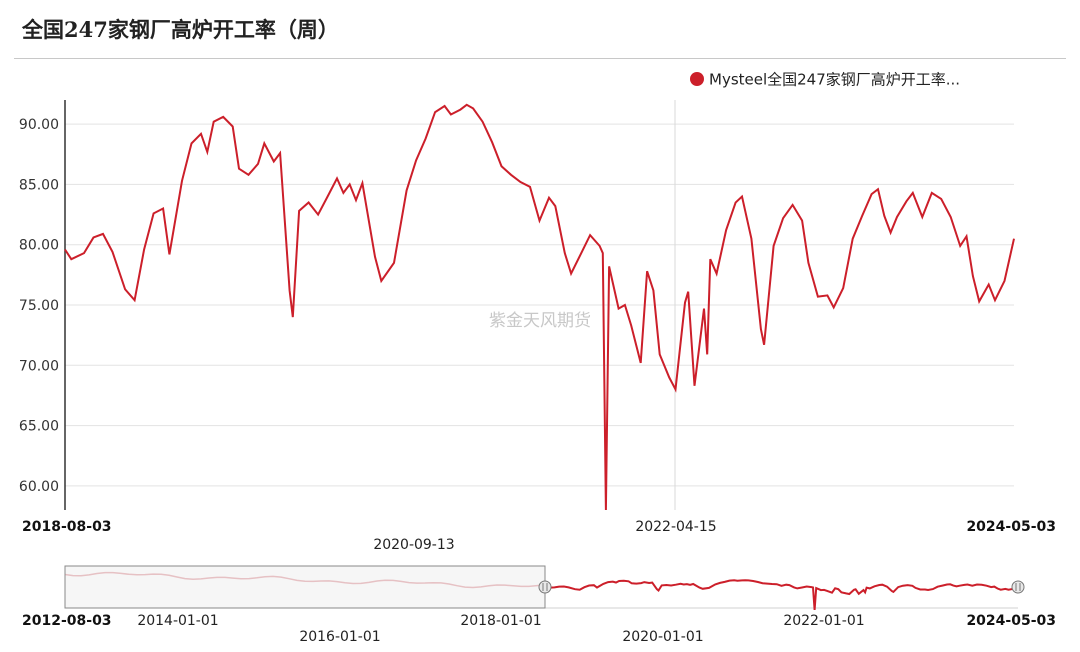  What do you see at coordinates (339, 637) in the screenshot?
I see `navigator-tick-label: 2016-01-01` at bounding box center [339, 637].